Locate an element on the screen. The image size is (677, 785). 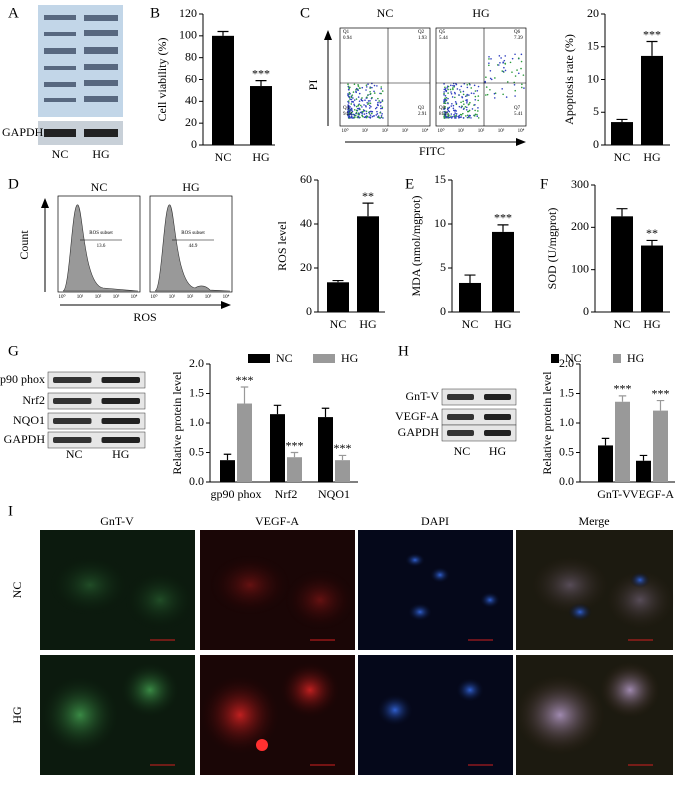
y-tick-label: 0.0 is located at coordinates (196, 481).